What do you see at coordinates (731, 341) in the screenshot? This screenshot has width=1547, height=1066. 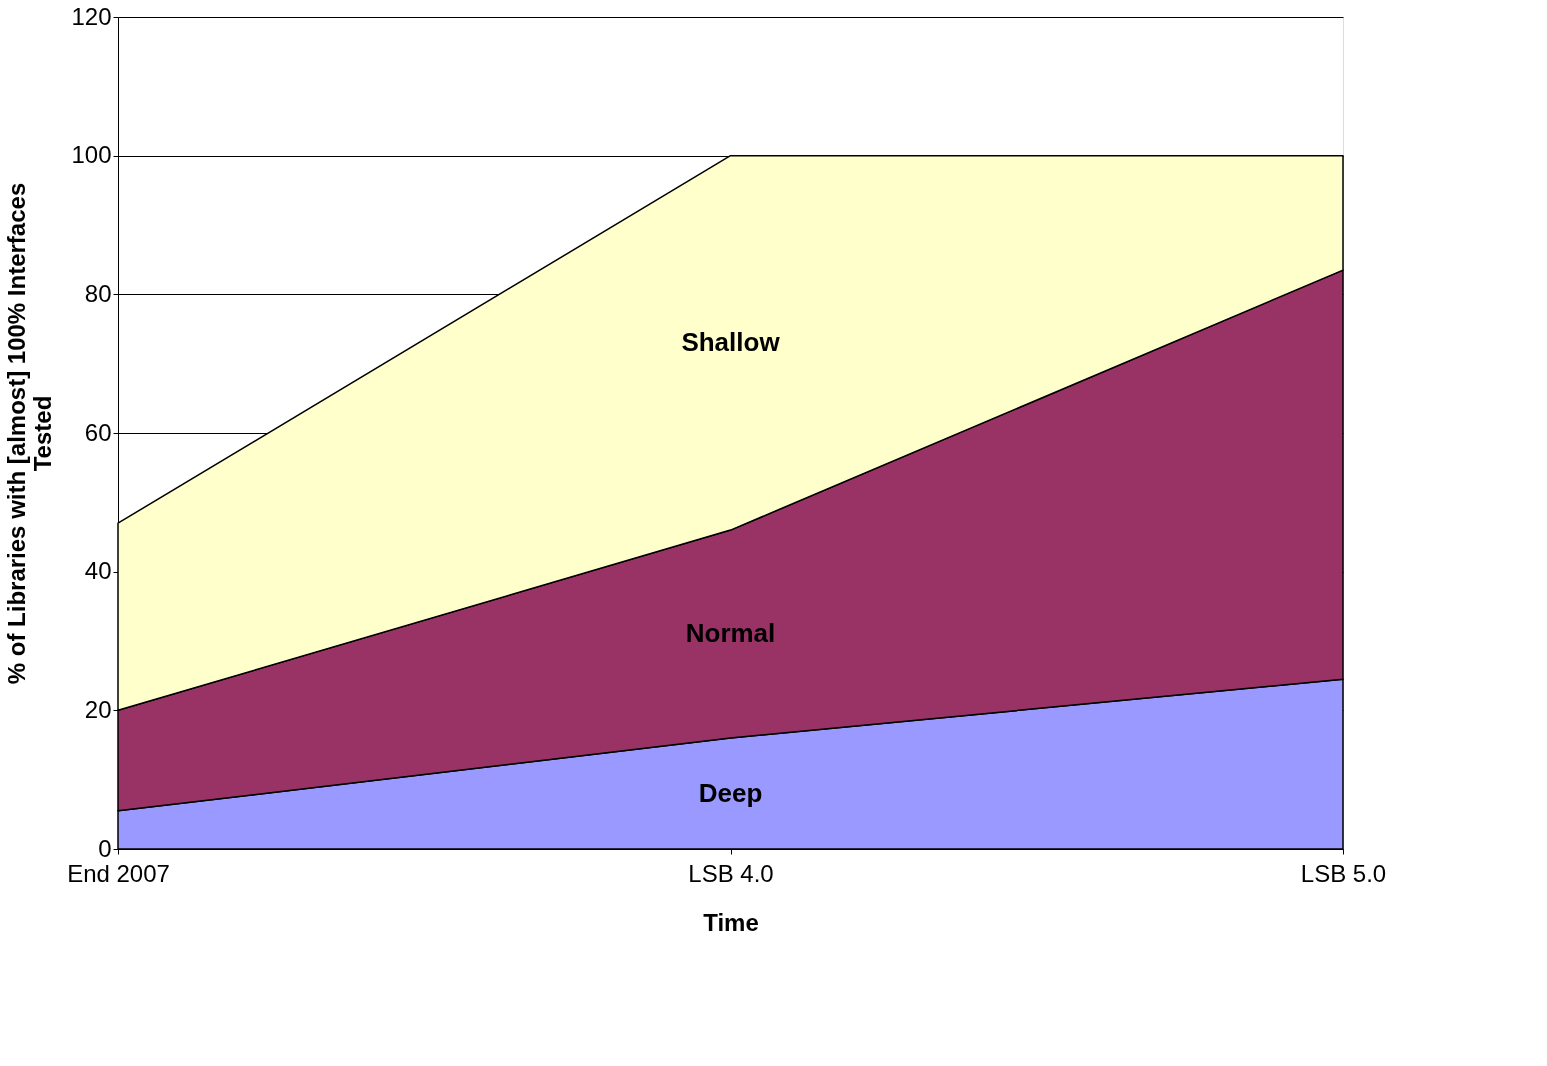 I see `series-label: Shallow` at bounding box center [731, 341].